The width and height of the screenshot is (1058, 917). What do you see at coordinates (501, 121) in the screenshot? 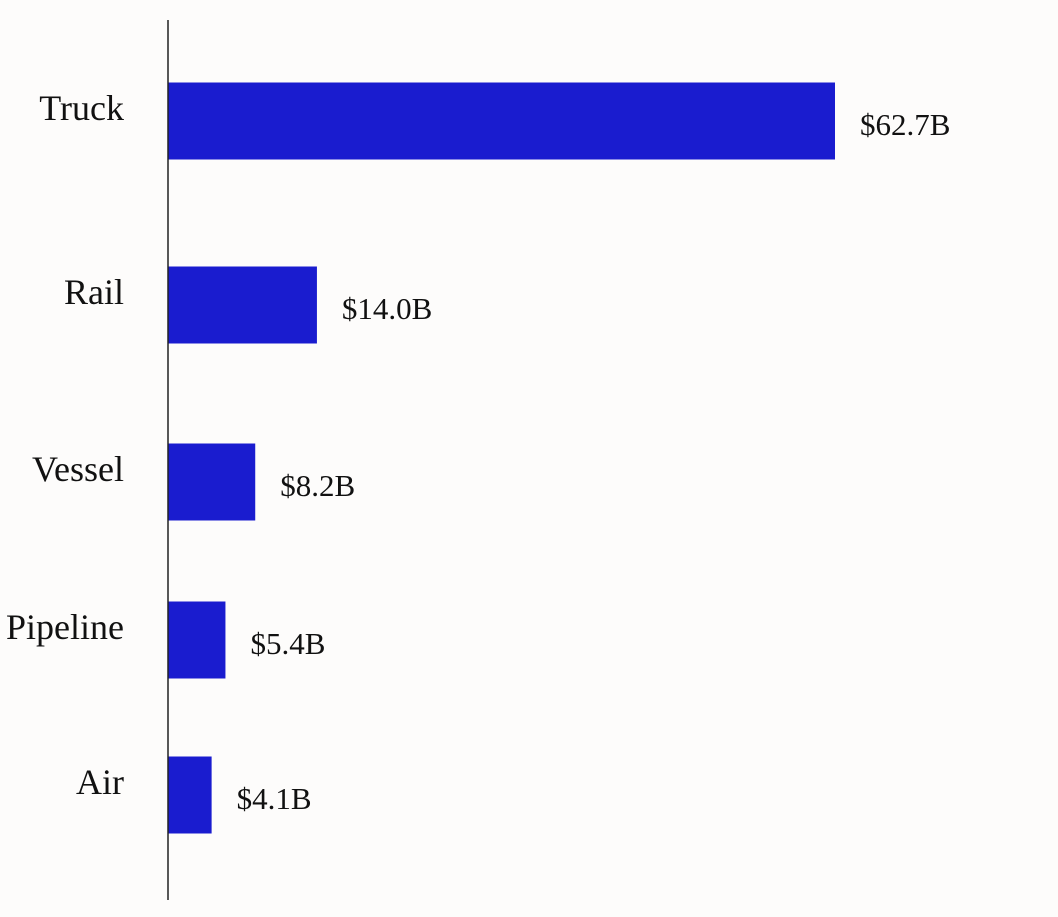
I see `bar-truck` at bounding box center [501, 121].